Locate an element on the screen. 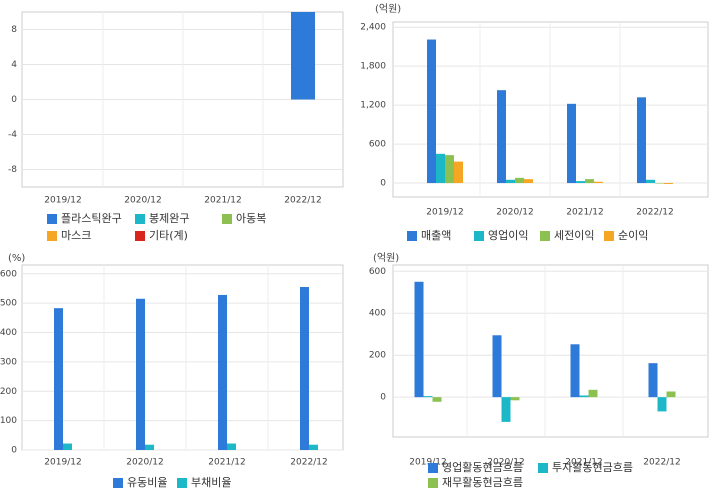 The width and height of the screenshot is (720, 496). legend-label: 아동복 is located at coordinates (251, 218).